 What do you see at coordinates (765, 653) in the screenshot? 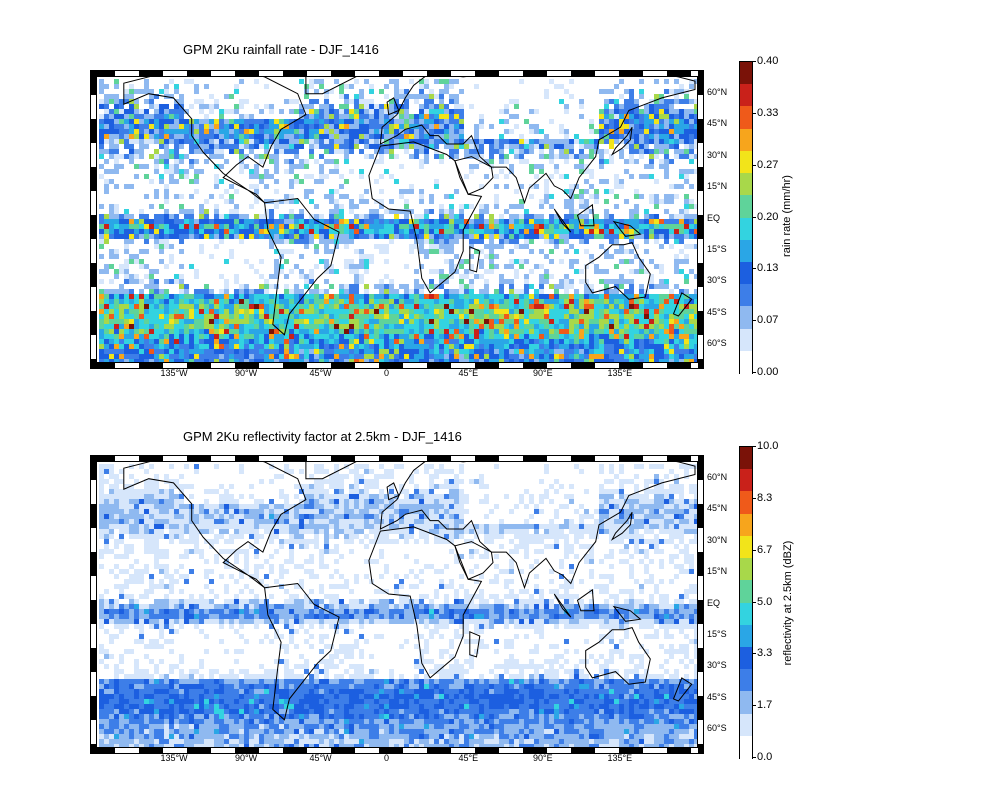
I see `colorbar-tick-label: 3.3` at bounding box center [765, 653].